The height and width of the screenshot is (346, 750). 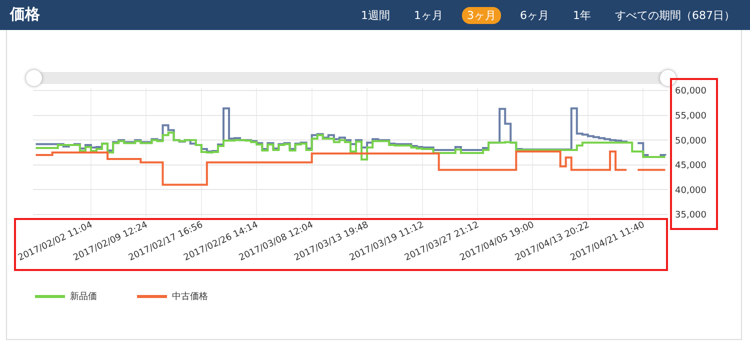 What do you see at coordinates (534, 16) in the screenshot?
I see `text: 6ヶ月` at bounding box center [534, 16].